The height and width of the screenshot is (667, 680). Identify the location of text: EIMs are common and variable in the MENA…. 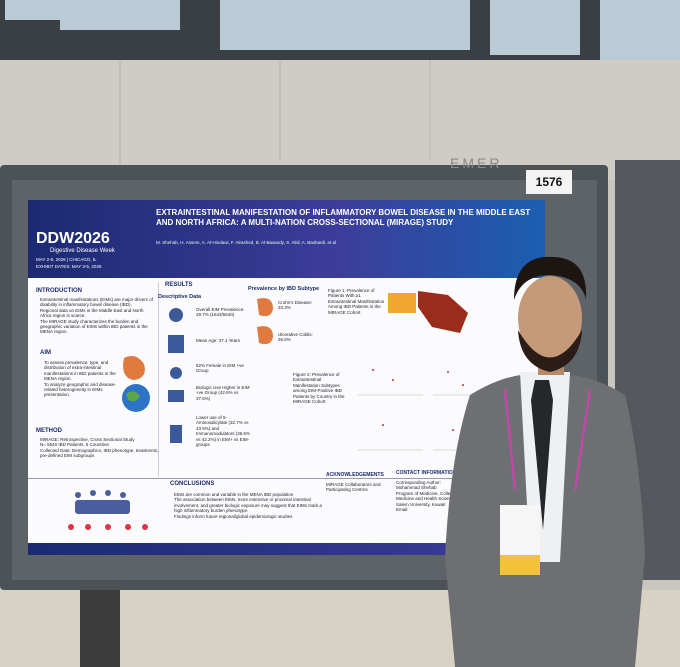
(249, 494).